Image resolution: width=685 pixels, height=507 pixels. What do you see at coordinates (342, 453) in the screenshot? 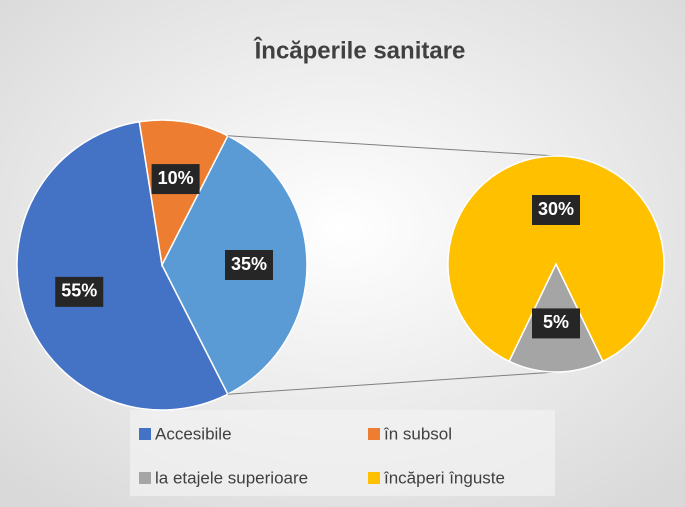
I see `legend-box` at bounding box center [342, 453].